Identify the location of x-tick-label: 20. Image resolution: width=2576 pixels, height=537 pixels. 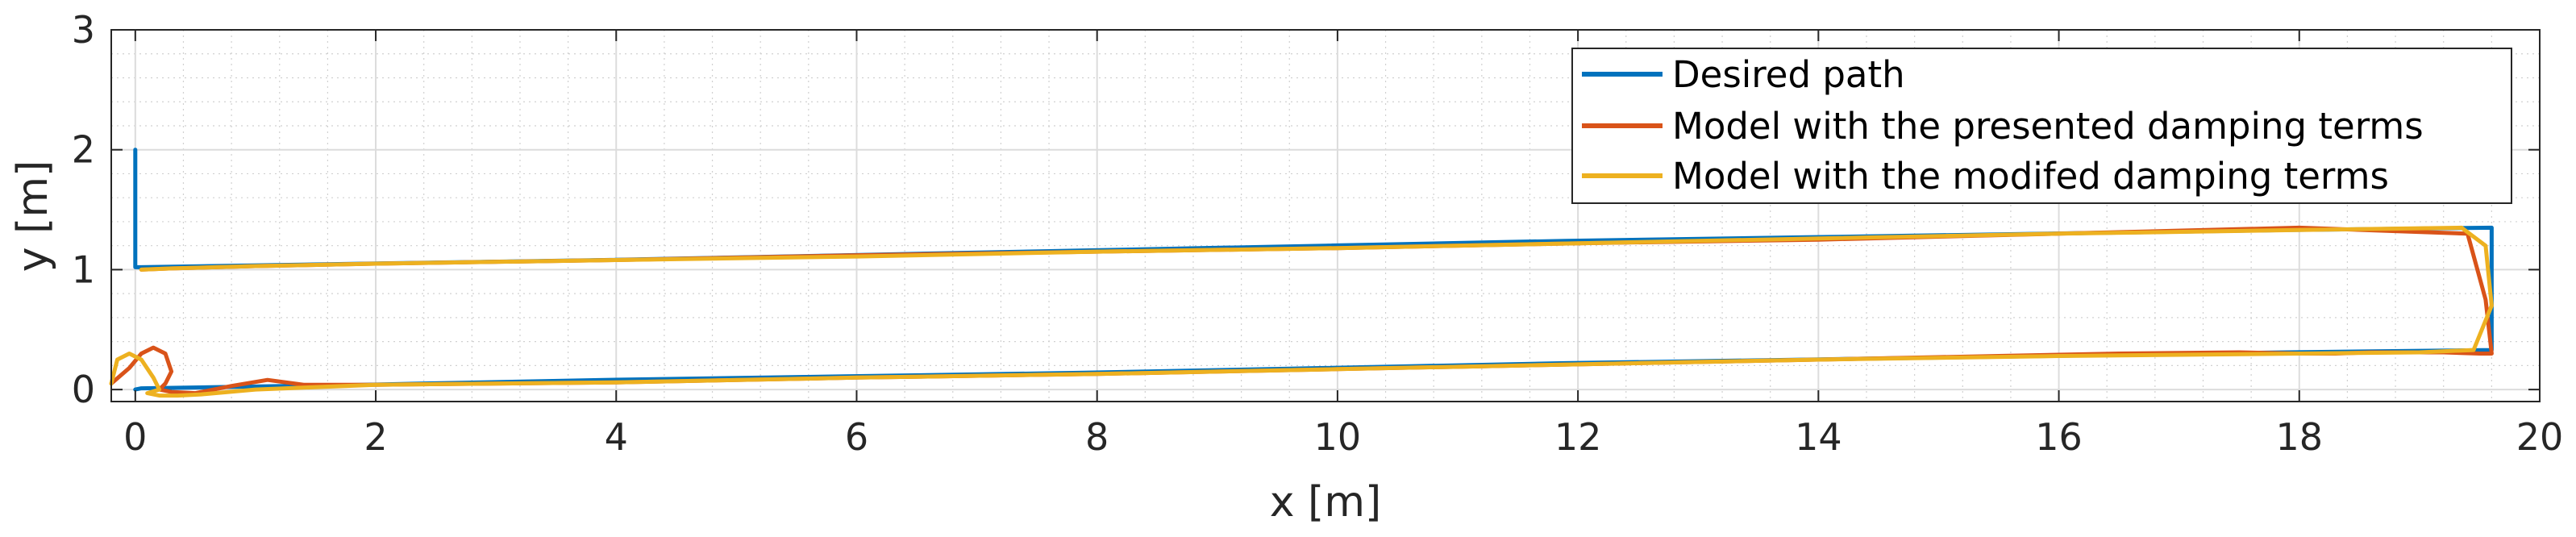
(2540, 437).